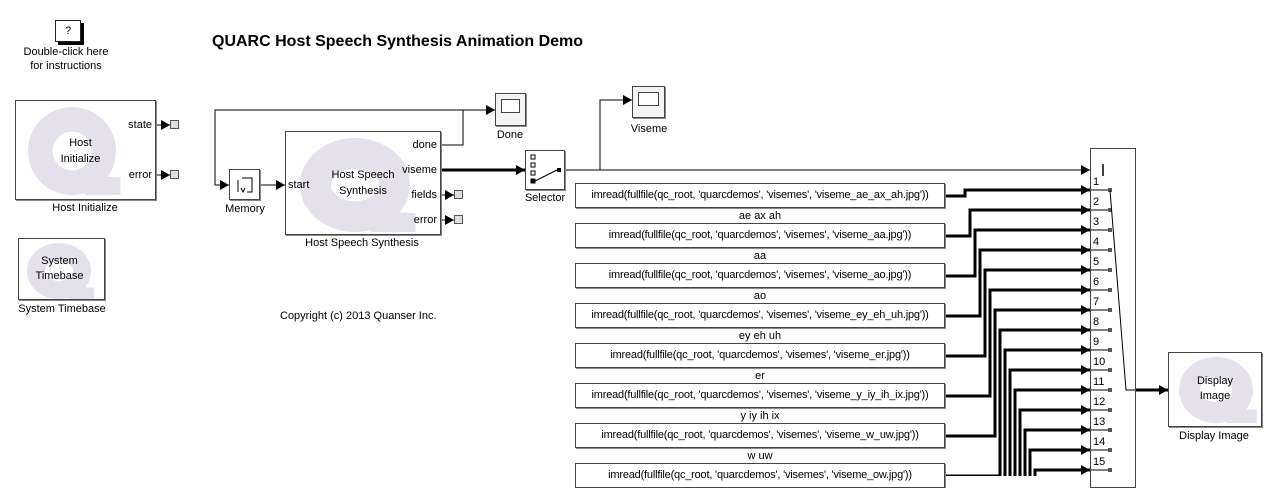 This screenshot has width=1286, height=488. I want to click on selector-icon, so click(545, 169).